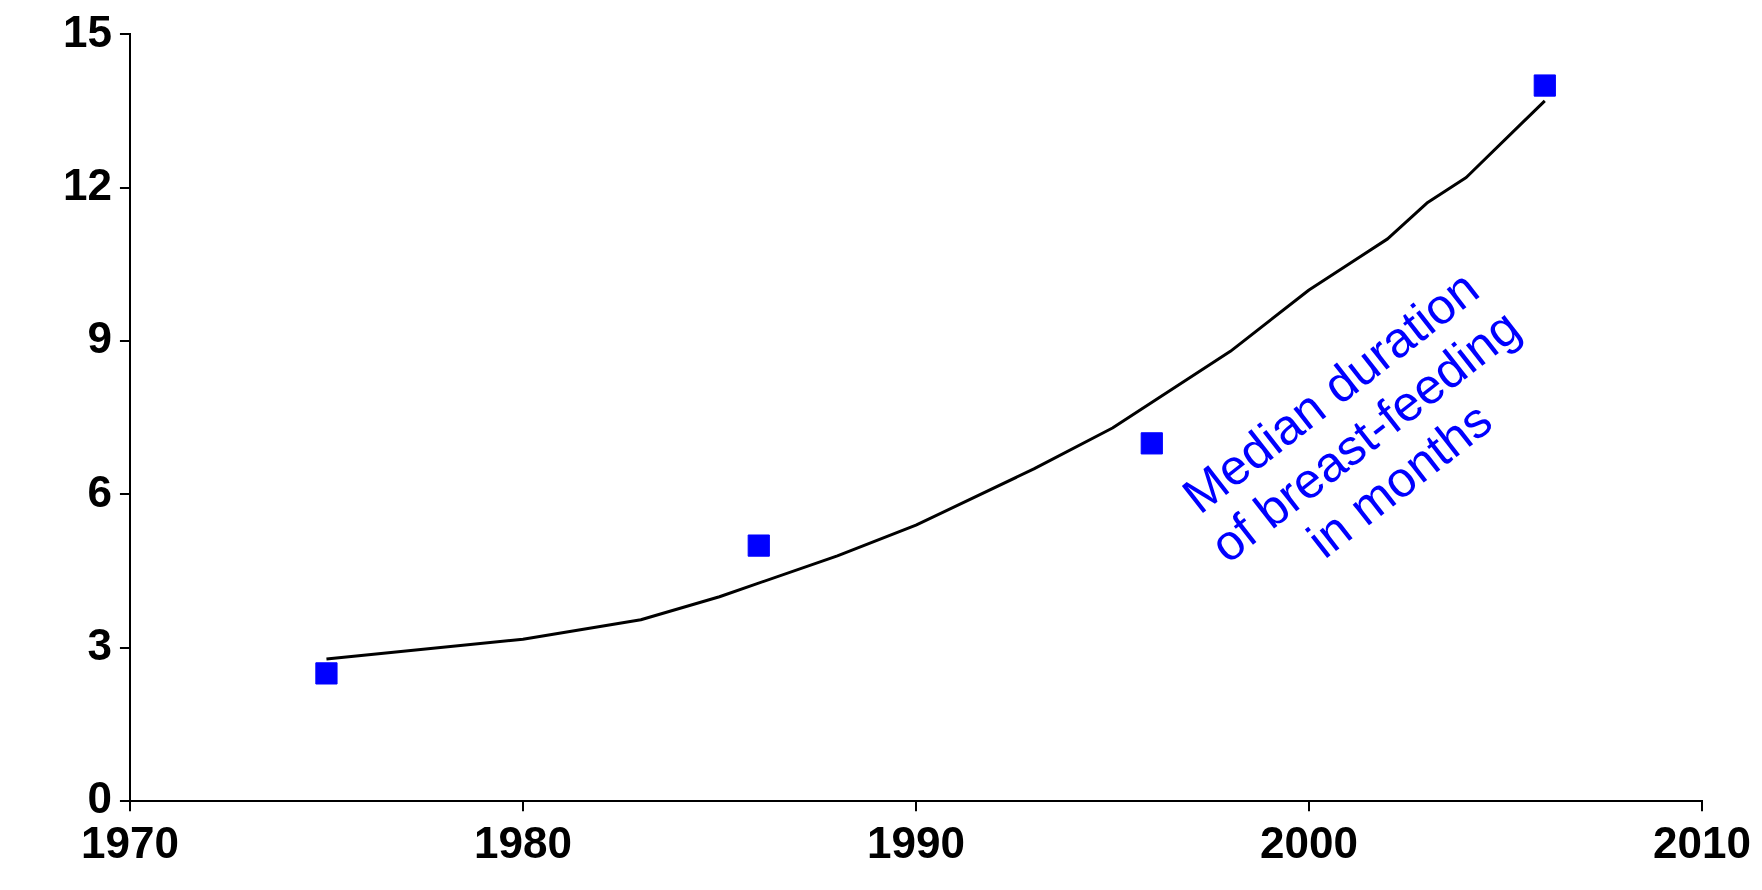  I want to click on y-tick-label: 9, so click(99, 338).